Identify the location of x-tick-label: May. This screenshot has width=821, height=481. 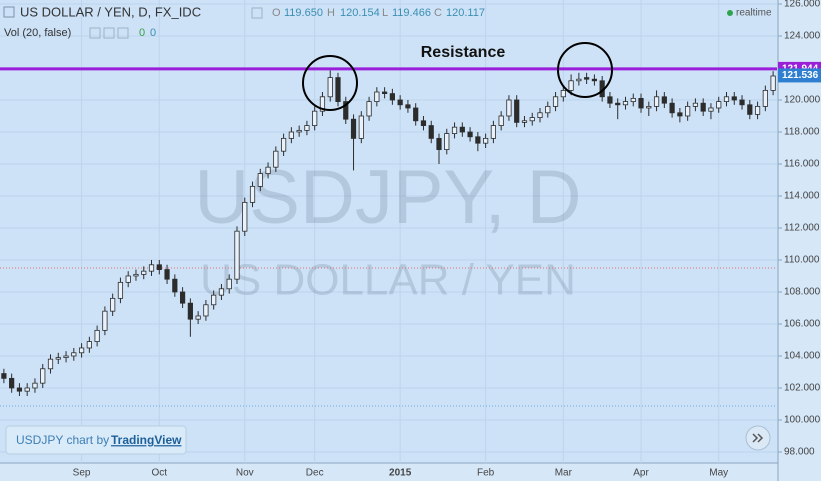
(718, 473).